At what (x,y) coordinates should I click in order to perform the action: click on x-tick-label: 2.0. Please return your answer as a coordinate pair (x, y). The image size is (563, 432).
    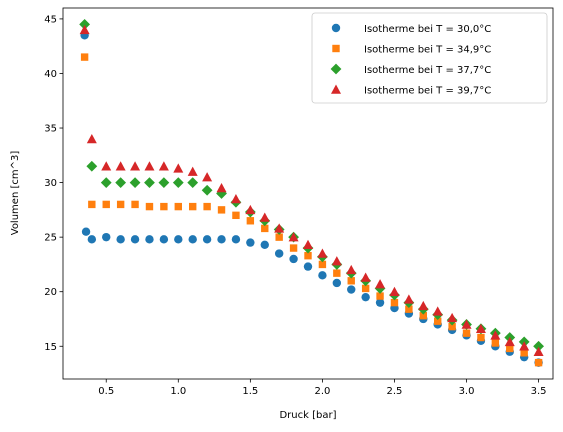
    Looking at the image, I should click on (322, 391).